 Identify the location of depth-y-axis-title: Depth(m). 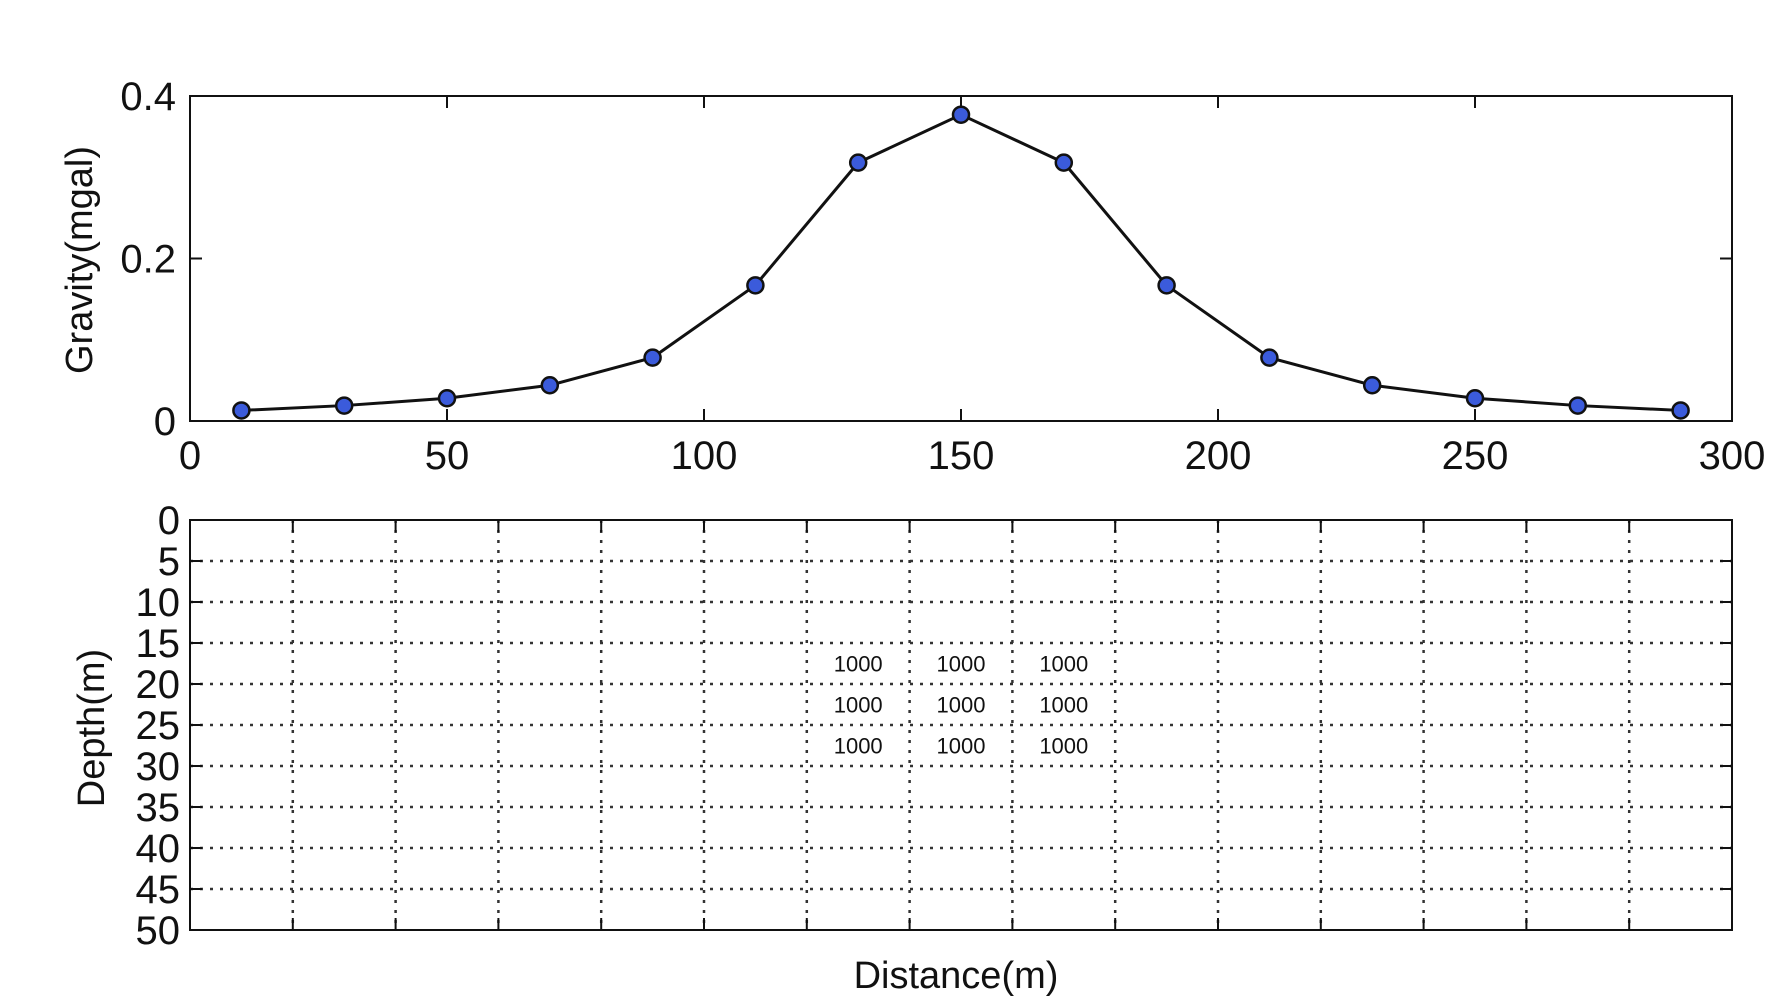
(92, 728).